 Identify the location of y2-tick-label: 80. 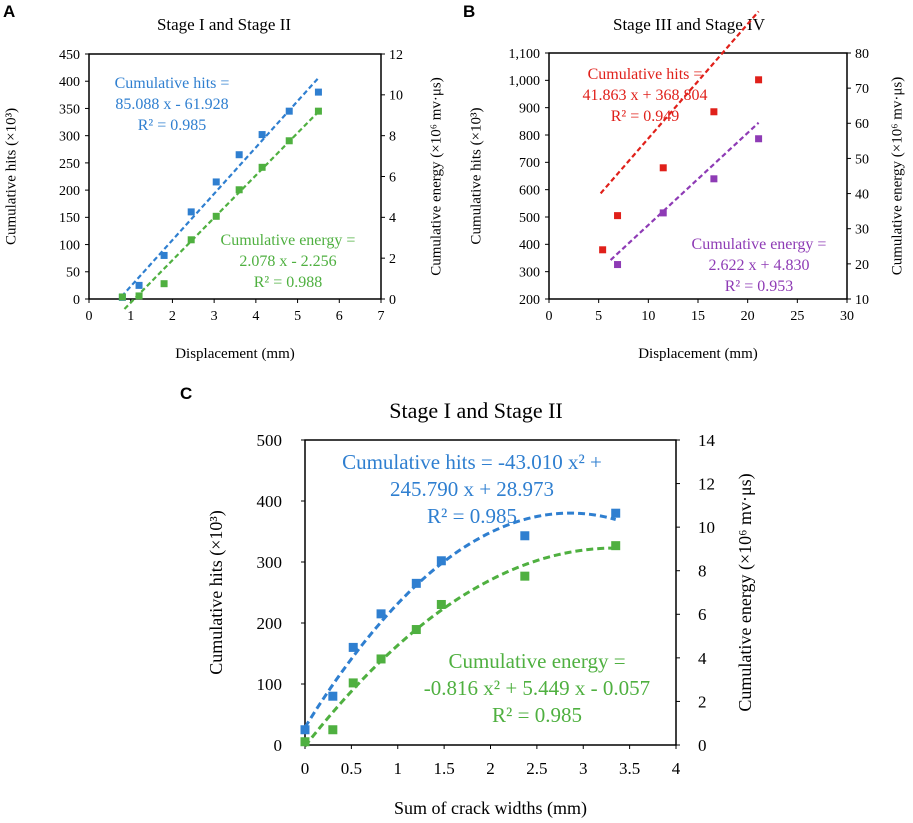
(862, 54).